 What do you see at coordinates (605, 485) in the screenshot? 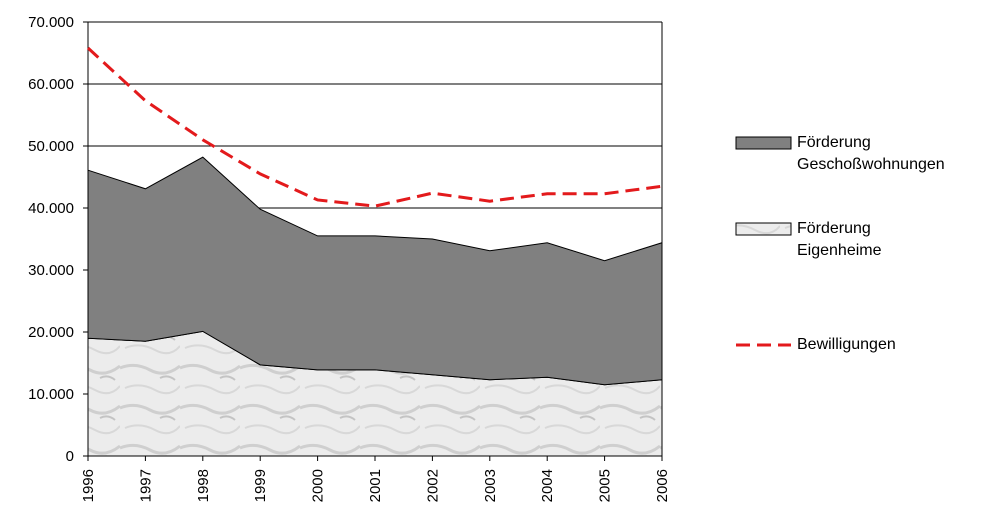
I see `x-tick-label: 2005` at bounding box center [605, 485].